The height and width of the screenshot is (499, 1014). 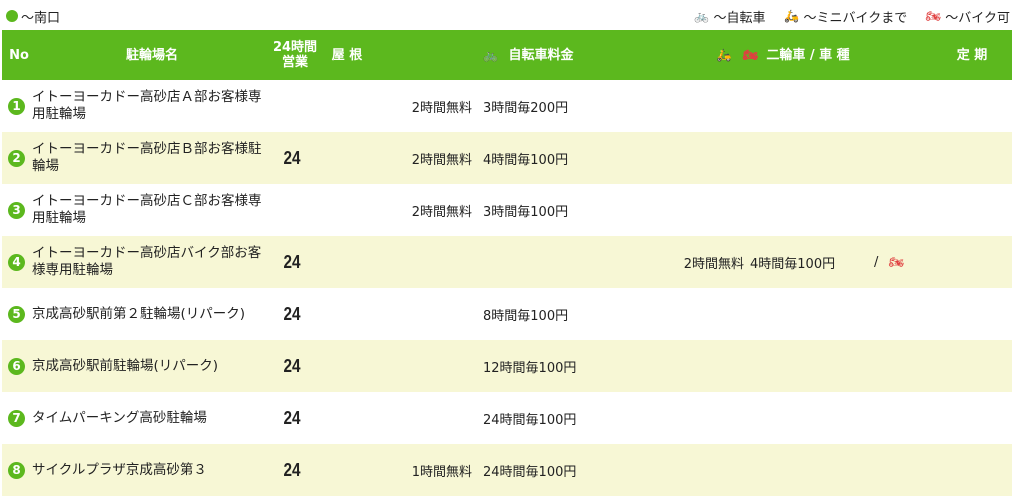 I want to click on parking-name: 京成高砂駅前駐輪場(リパーク), so click(x=125, y=365).